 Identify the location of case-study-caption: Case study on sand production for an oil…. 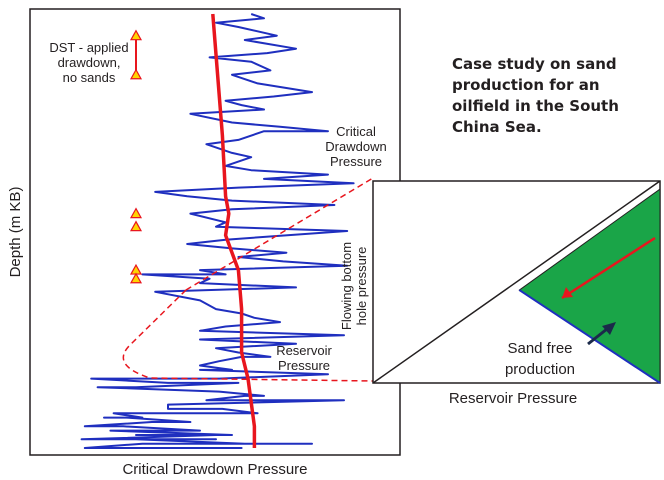
(535, 95).